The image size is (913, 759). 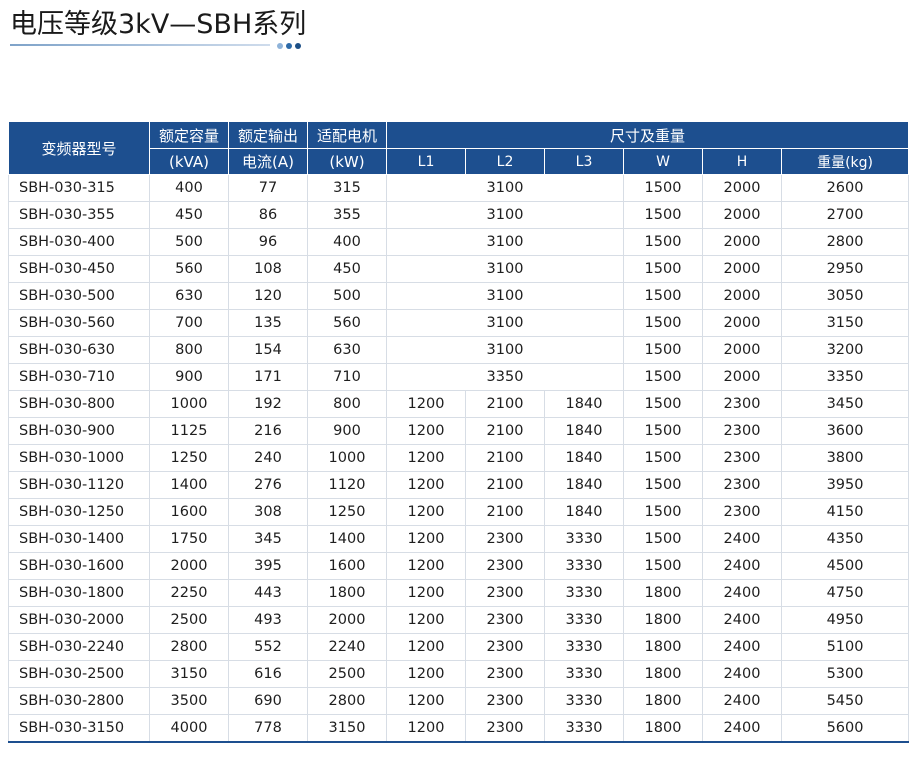 What do you see at coordinates (742, 161) in the screenshot?
I see `header-h: H` at bounding box center [742, 161].